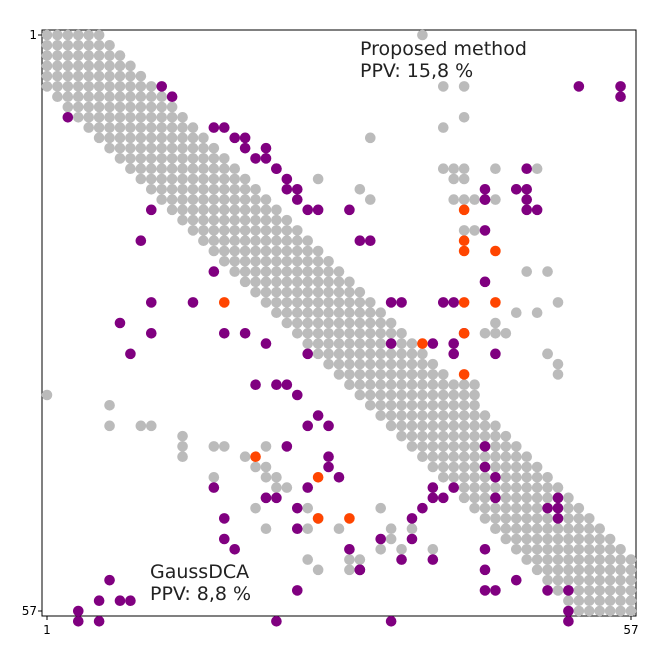 The image size is (670, 671). What do you see at coordinates (47, 630) in the screenshot?
I see `x-tick-label: 1` at bounding box center [47, 630].